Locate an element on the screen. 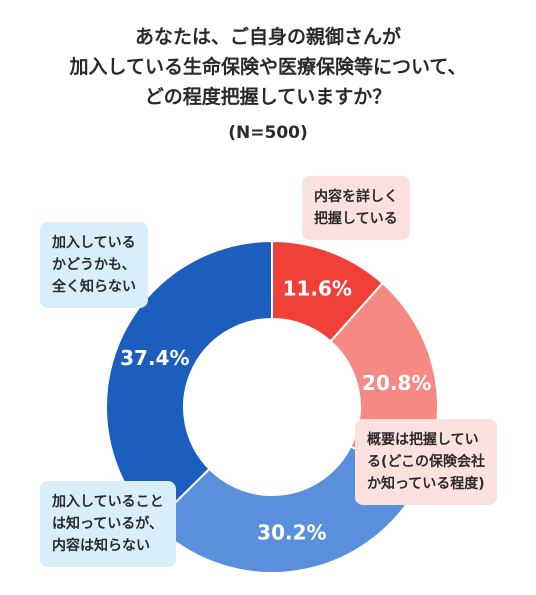 This screenshot has height=595, width=536. bubble-line: 概要は把握してい is located at coordinates (423, 440).